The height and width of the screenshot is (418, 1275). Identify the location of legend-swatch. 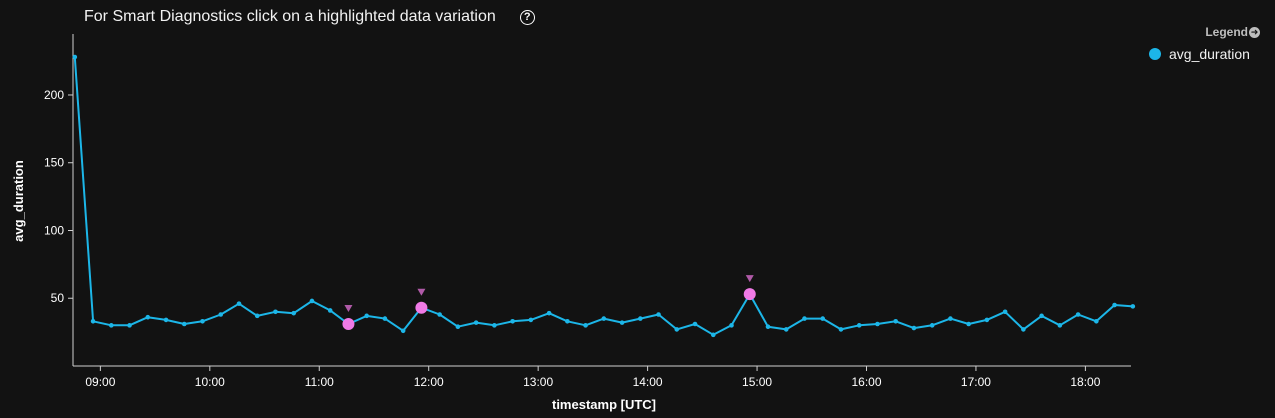
(1155, 54).